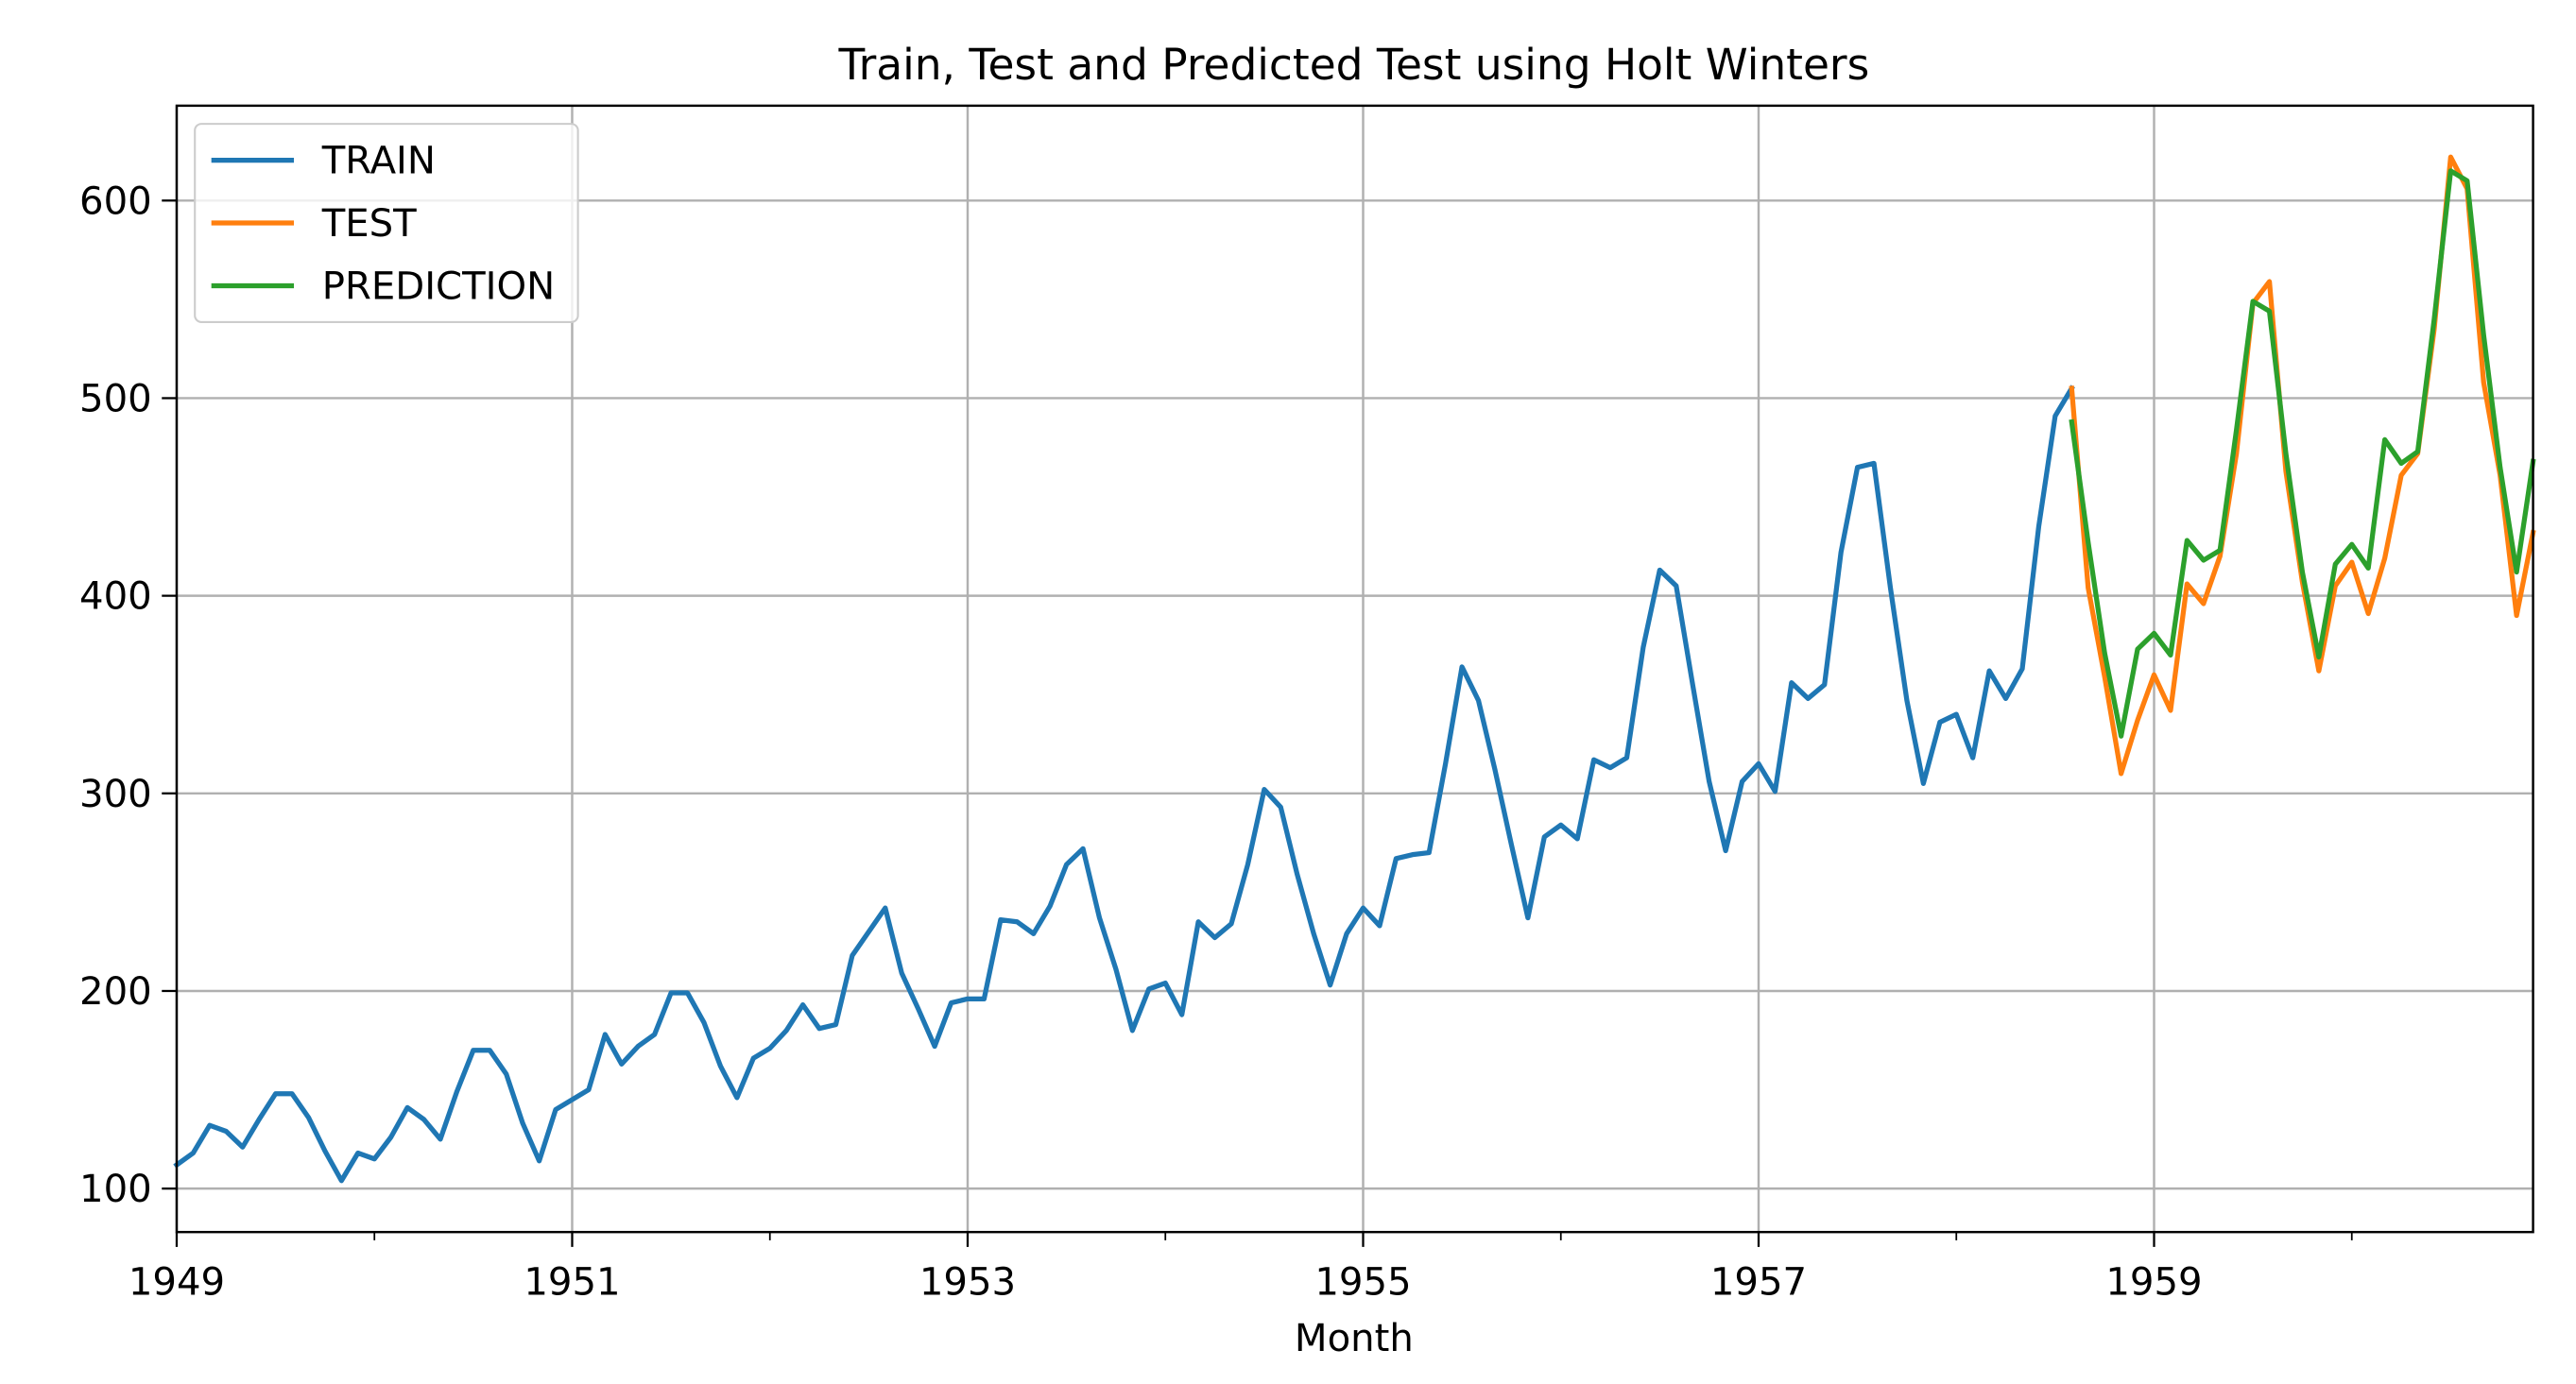  Describe the element at coordinates (1241, 1268) in the screenshot. I see `x-axis: 1949 1951 1953 1955 1957 1959` at that location.